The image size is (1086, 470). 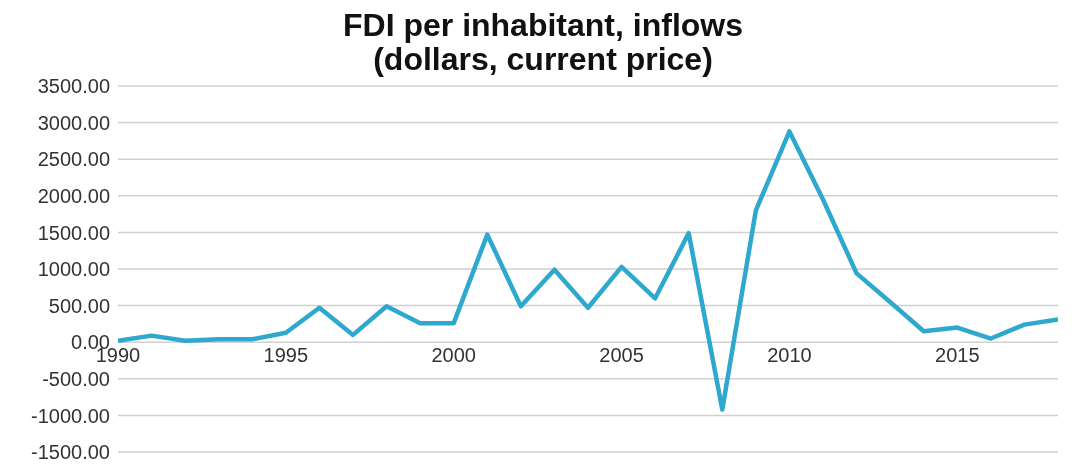 What do you see at coordinates (957, 355) in the screenshot?
I see `x-tick-label: 2015` at bounding box center [957, 355].